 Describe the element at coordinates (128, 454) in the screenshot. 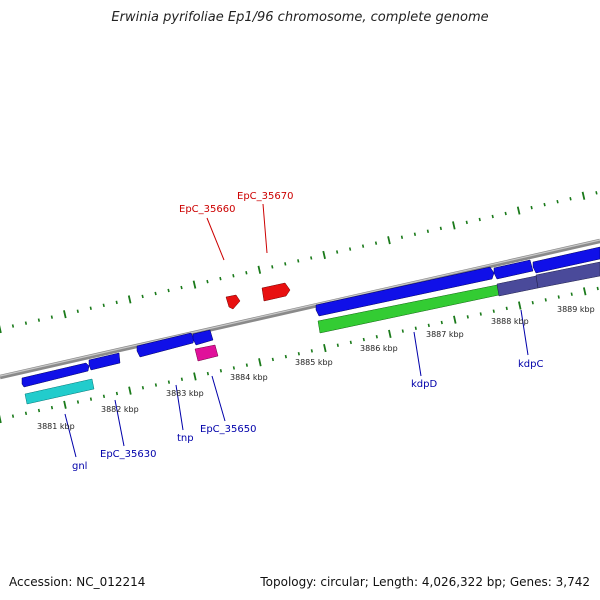

I see `gene-label-epc-35630: EpC_35630` at that location.